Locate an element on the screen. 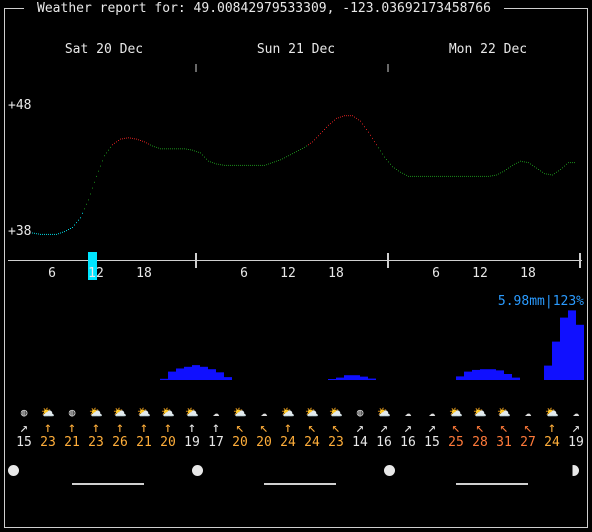  wind-speed: 14 is located at coordinates (360, 442).